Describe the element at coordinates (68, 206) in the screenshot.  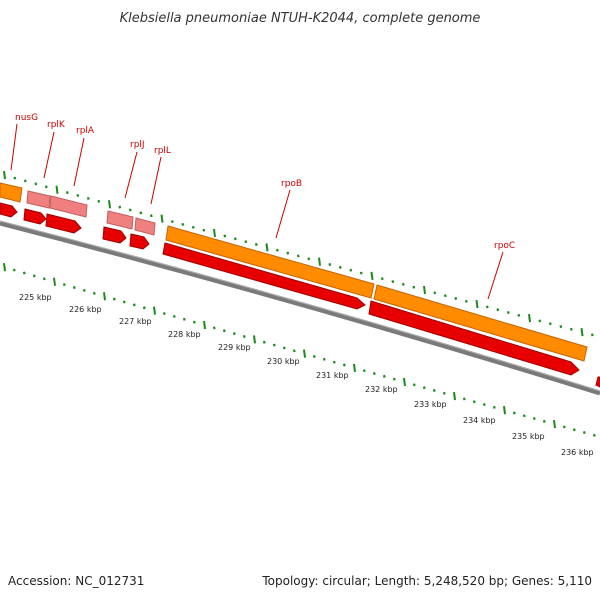
I see `gene-bar-rplA` at that location.